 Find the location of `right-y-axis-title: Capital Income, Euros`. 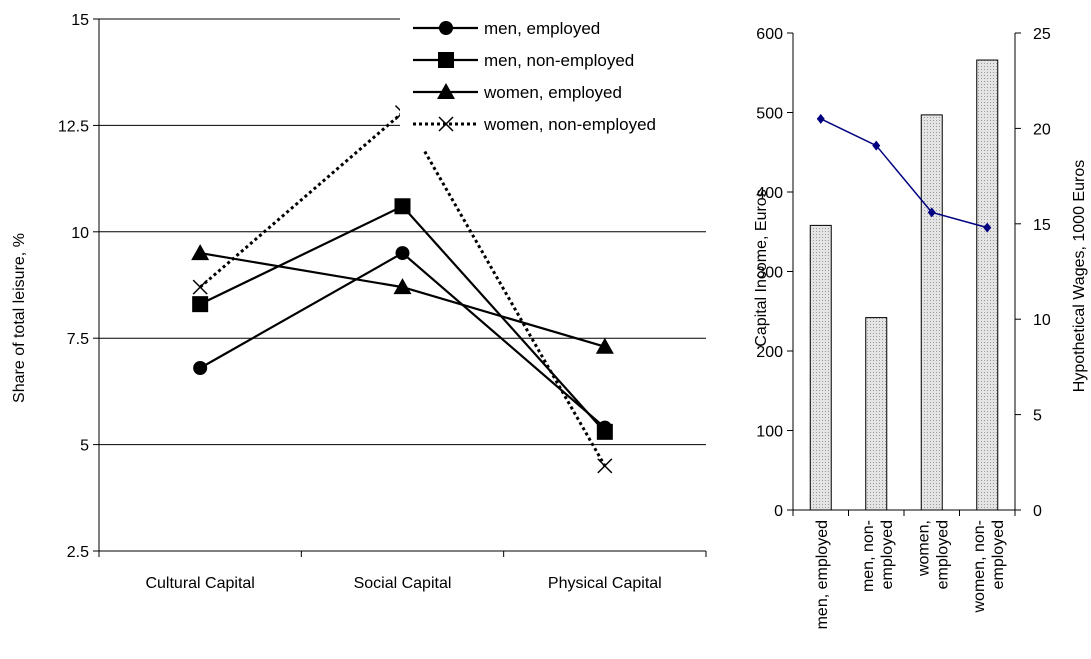

right-y-axis-title: Capital Income, Euros is located at coordinates (761, 267).